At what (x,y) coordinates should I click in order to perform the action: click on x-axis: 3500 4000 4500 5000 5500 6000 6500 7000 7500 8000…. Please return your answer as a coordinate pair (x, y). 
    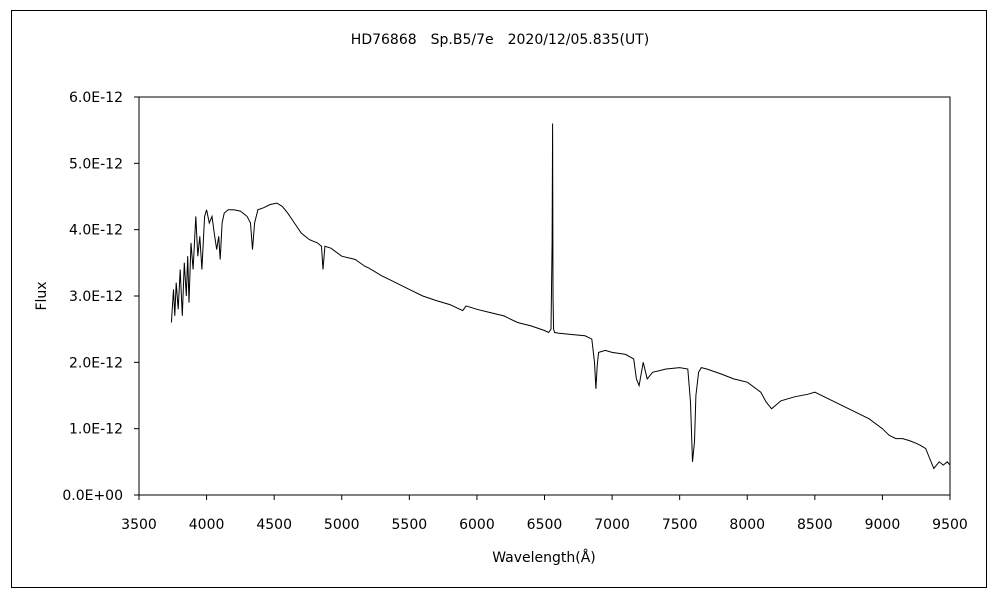
    Looking at the image, I should click on (544, 514).